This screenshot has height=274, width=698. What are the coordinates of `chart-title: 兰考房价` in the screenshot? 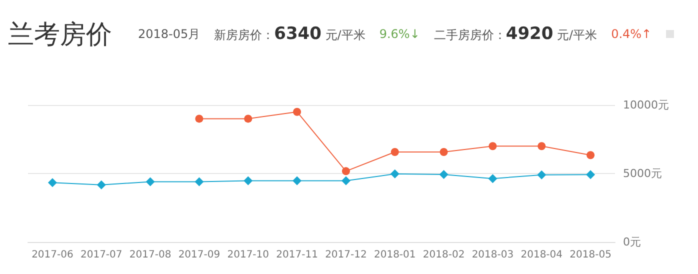 It's located at (60, 35).